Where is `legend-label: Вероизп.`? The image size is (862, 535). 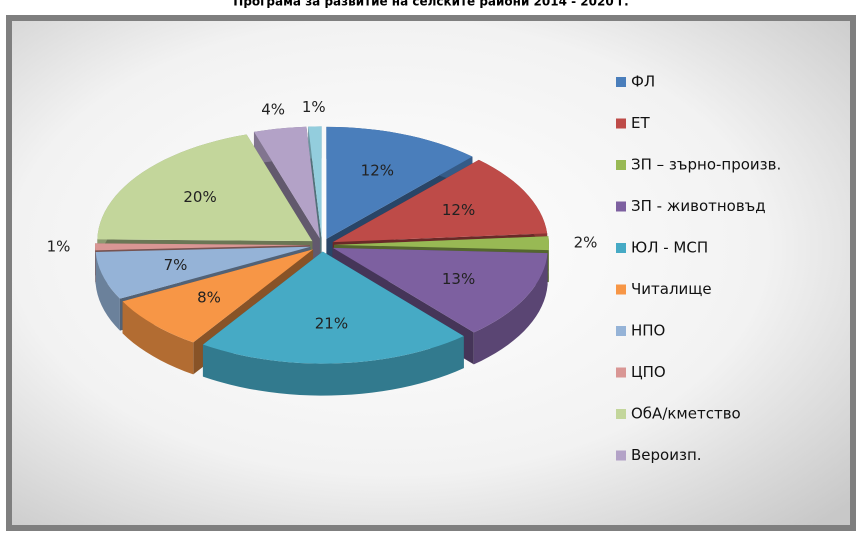
legend-label: Вероизп. is located at coordinates (666, 455).